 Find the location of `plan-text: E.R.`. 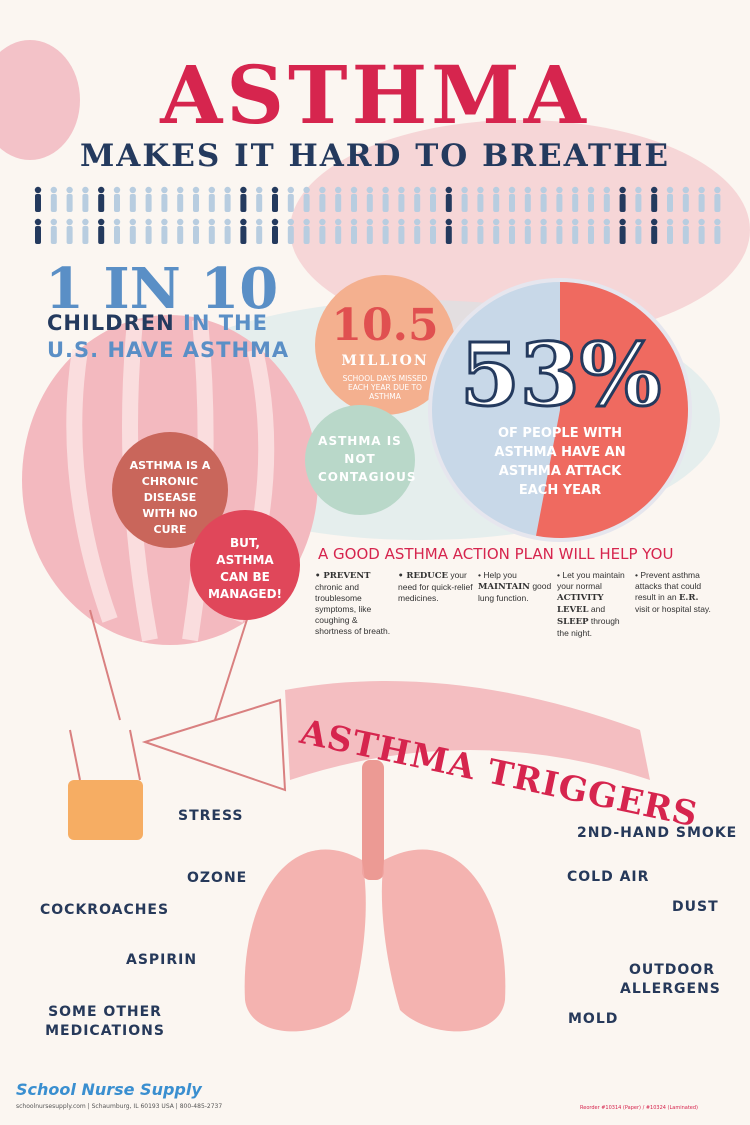

plan-text: E.R. is located at coordinates (688, 598).